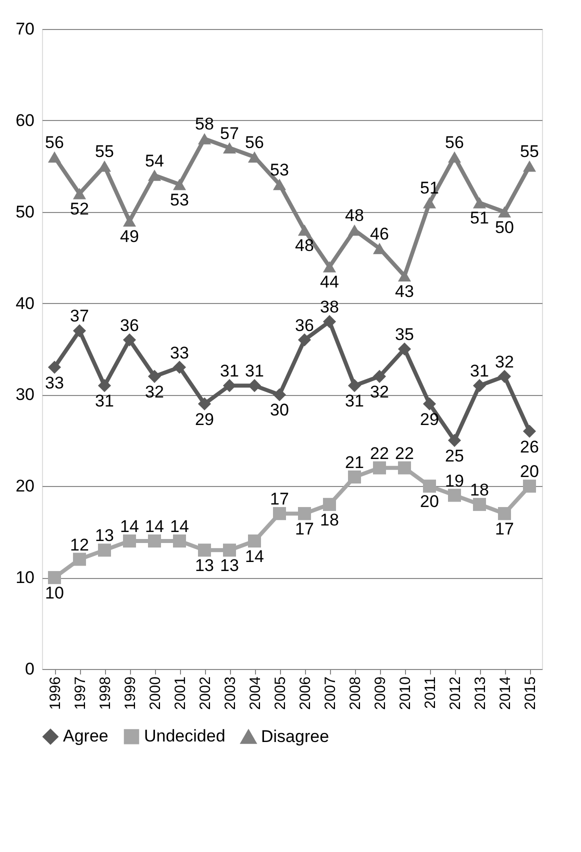 The height and width of the screenshot is (852, 581). Describe the element at coordinates (295, 736) in the screenshot. I see `legend-label: Disagree` at that location.